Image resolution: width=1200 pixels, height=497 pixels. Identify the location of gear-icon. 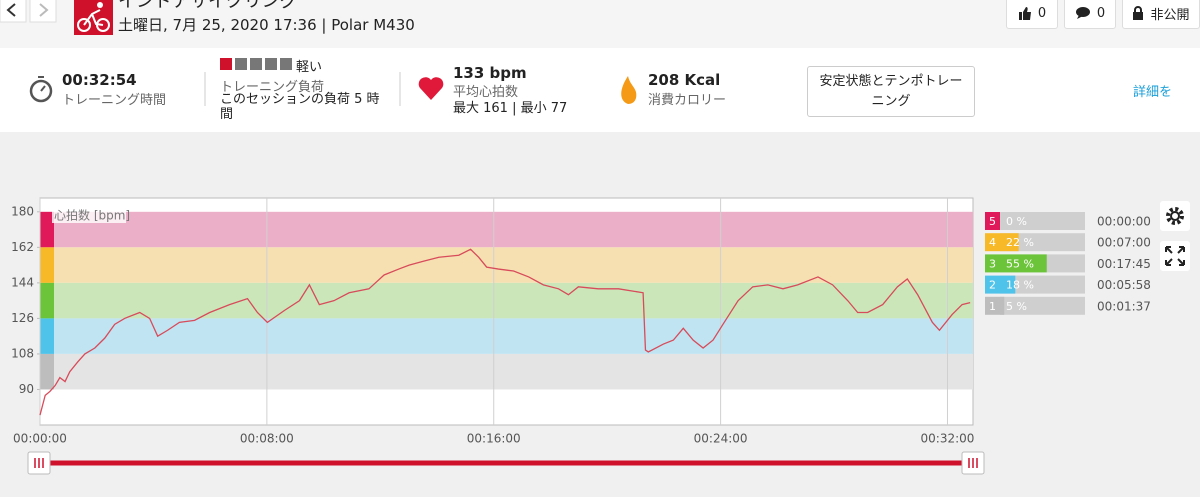
(1175, 216).